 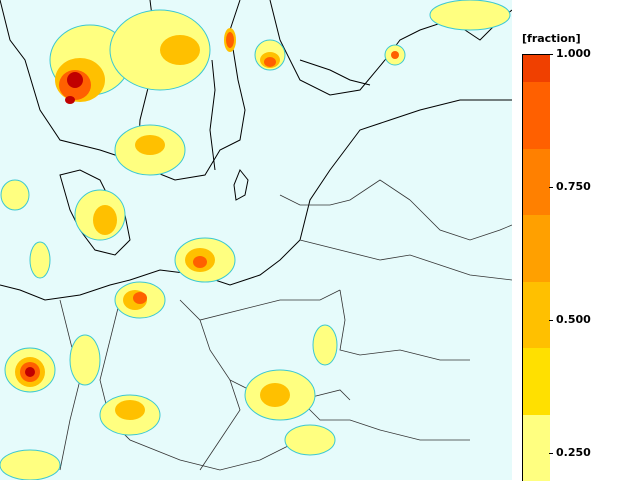 I want to click on colorbar-tick-label: 0.250, so click(x=573, y=453).